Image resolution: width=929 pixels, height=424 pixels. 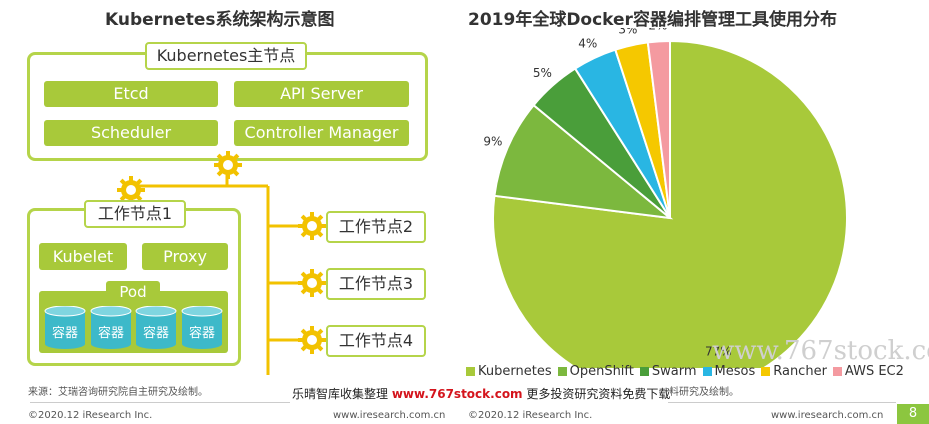 I want to click on master-node-title: Kubernetes主节点, so click(x=226, y=56).